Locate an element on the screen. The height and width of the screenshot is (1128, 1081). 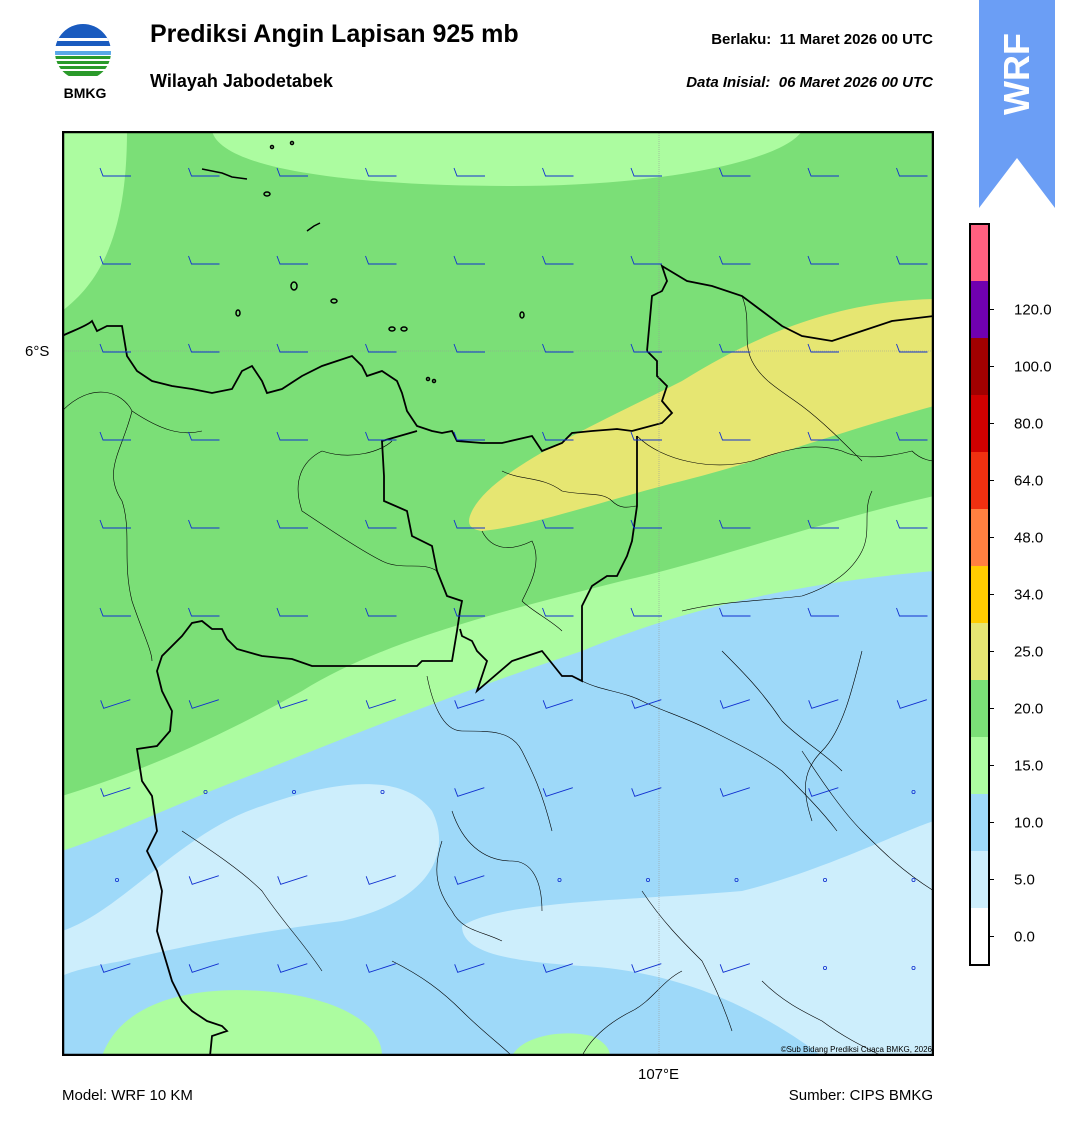
wrf-badge-text: WRF is located at coordinates (1016, 74).